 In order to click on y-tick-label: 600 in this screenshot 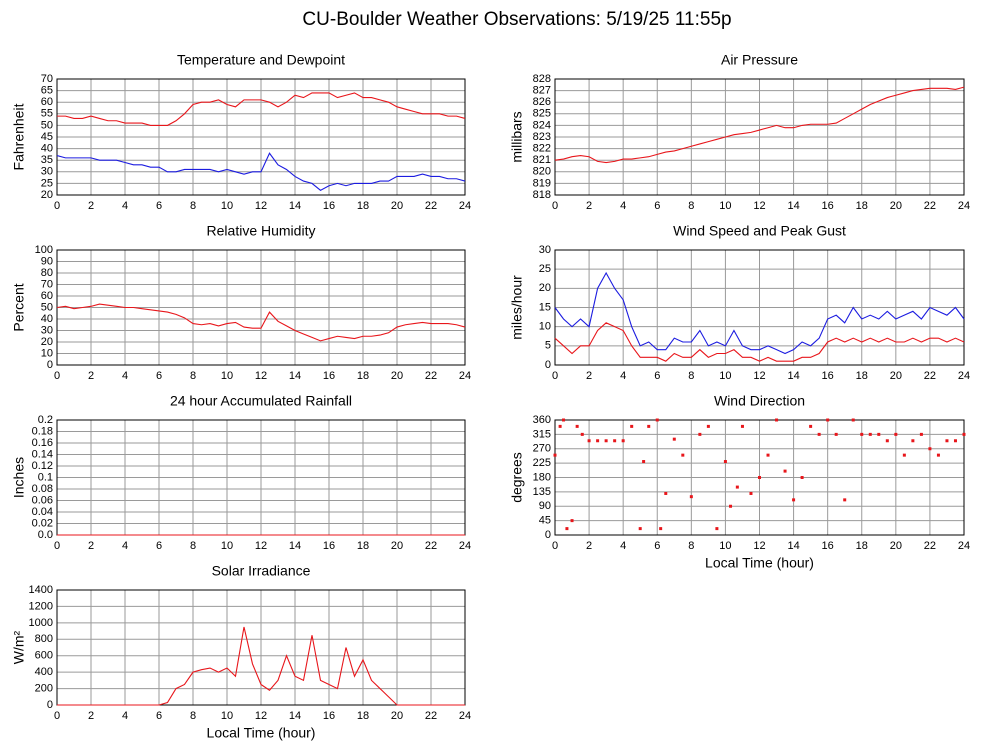, I will do `click(44, 656)`.